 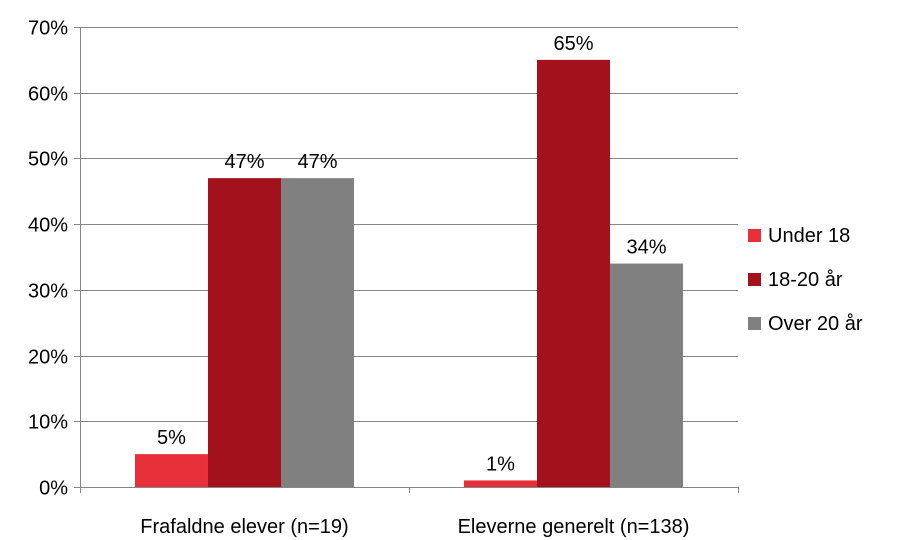 I want to click on x-category-label: Eleverne generelt (n=138), so click(x=574, y=527).